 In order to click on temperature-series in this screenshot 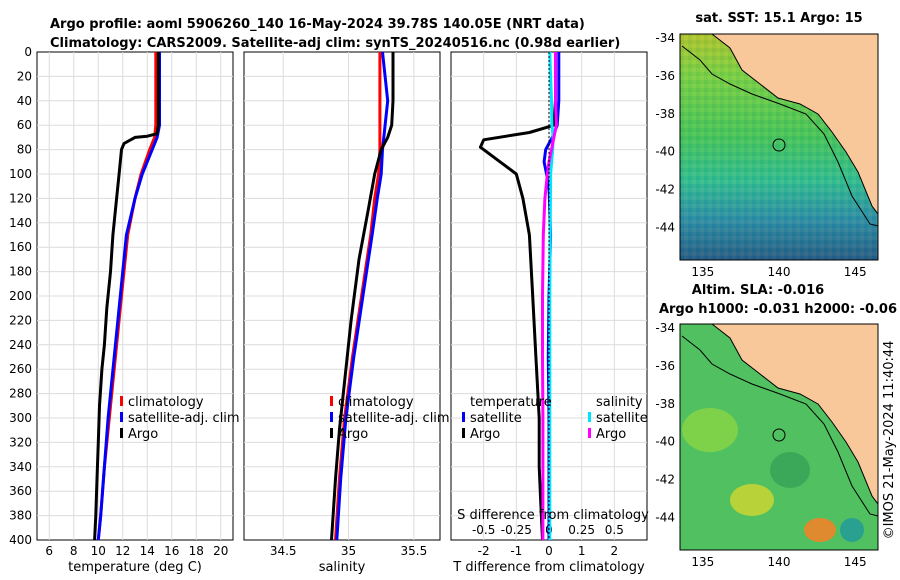, I will do `click(127, 296)`.